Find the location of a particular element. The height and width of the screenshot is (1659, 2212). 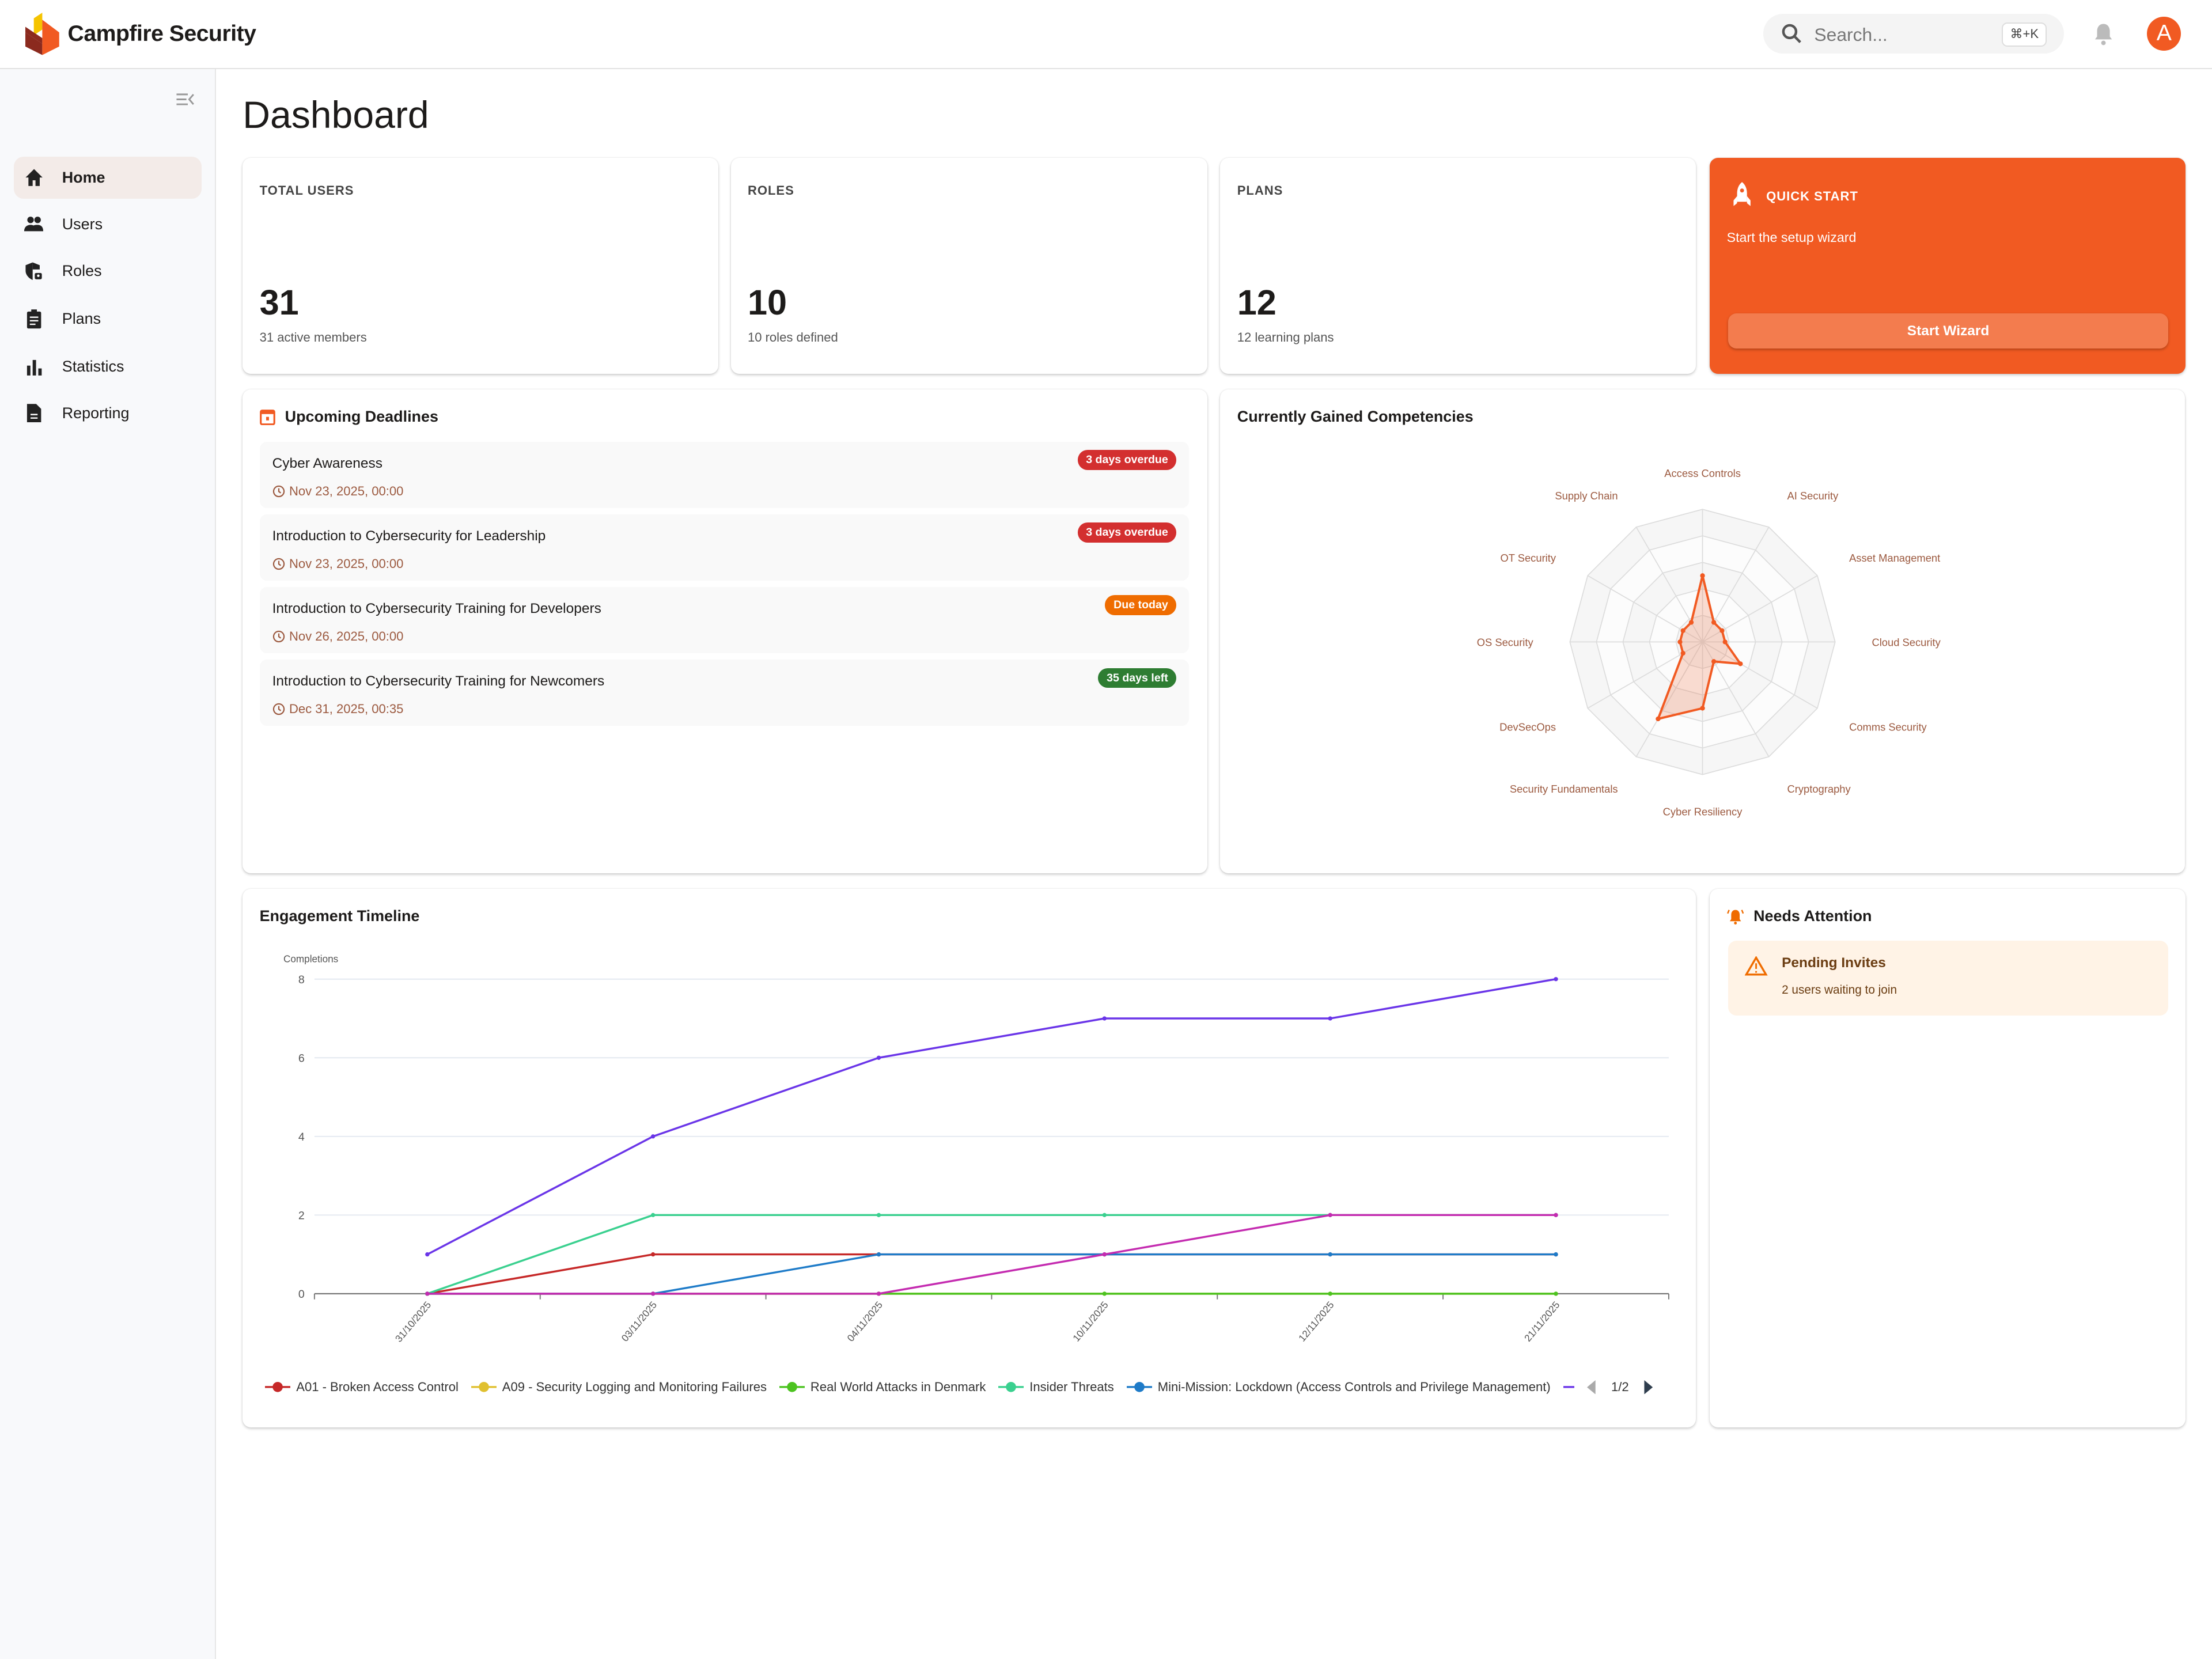

legend-item is located at coordinates (1569, 1387).